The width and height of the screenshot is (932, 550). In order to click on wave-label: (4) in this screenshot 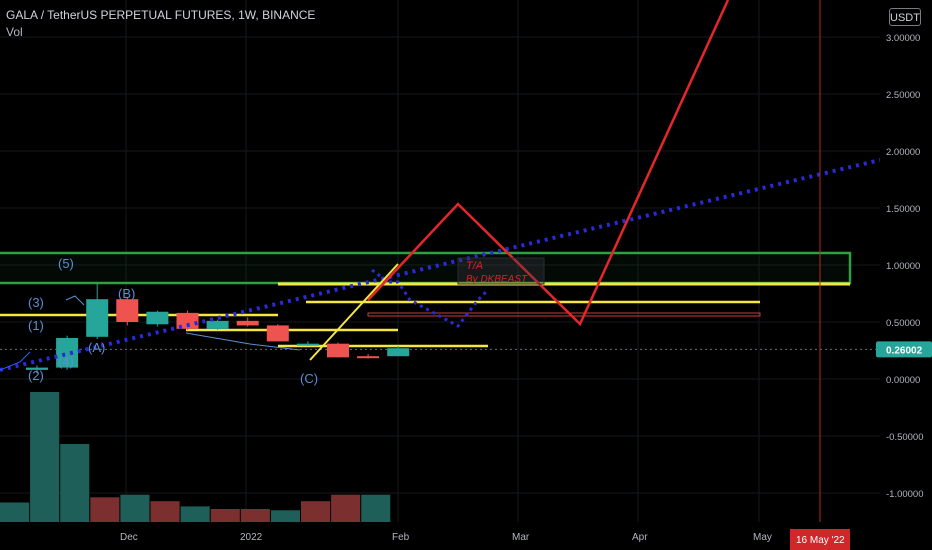, I will do `click(66, 361)`.